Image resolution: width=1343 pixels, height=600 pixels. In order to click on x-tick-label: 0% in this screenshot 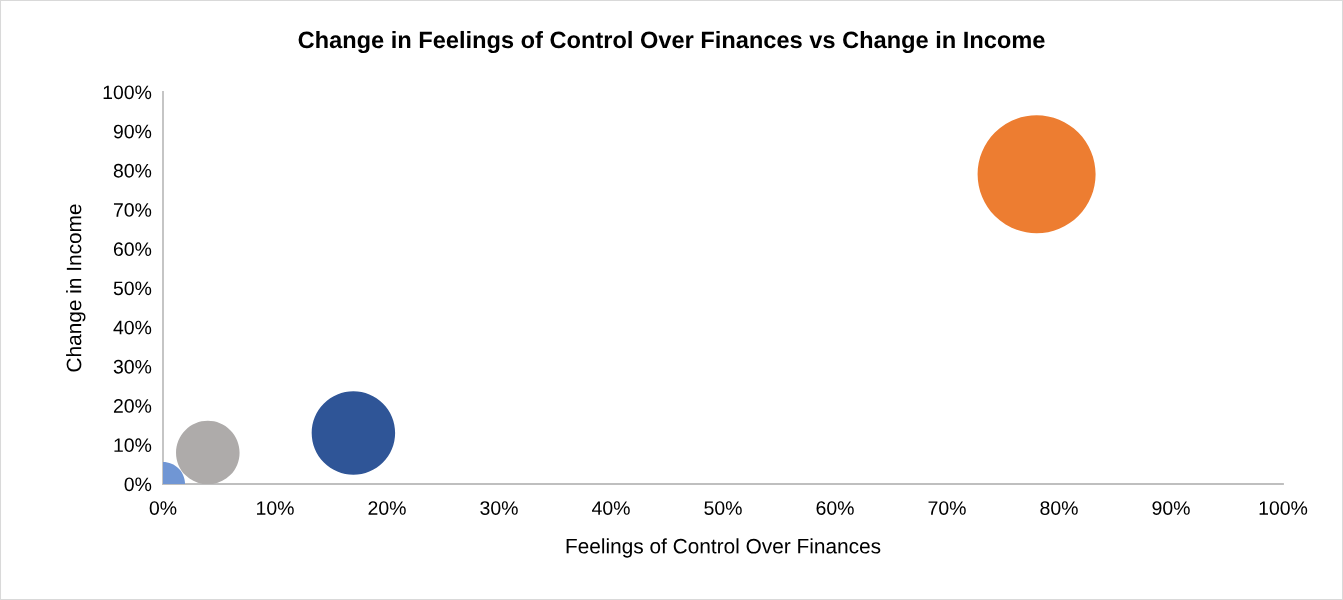, I will do `click(163, 508)`.